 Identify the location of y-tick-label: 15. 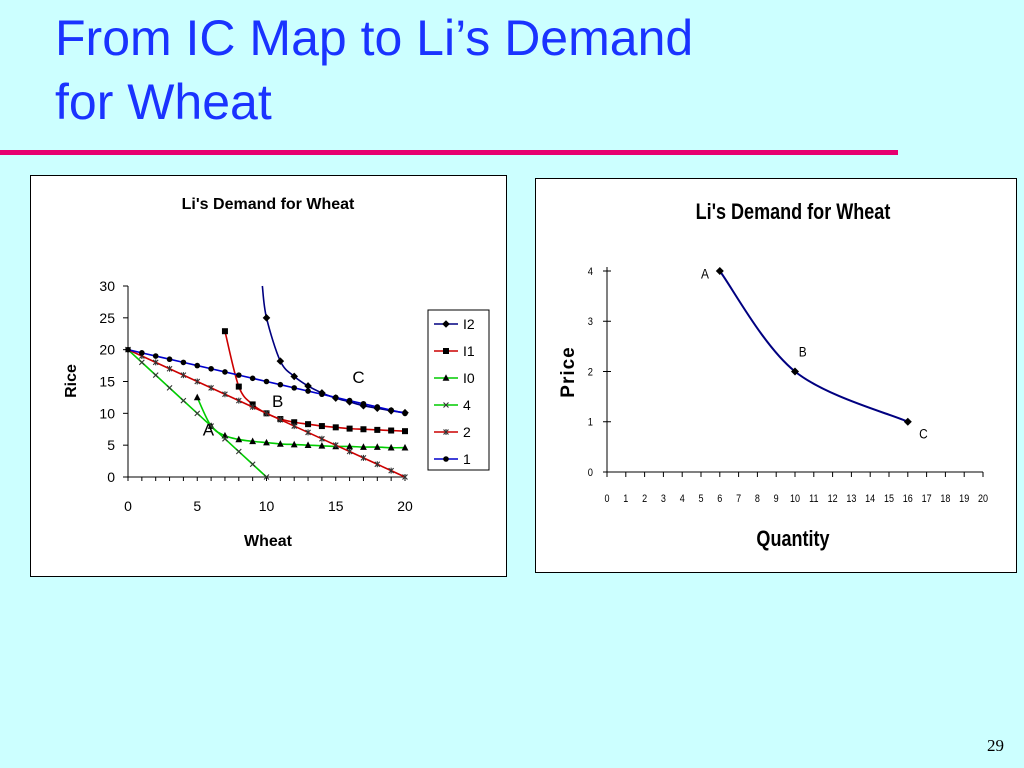
(107, 382).